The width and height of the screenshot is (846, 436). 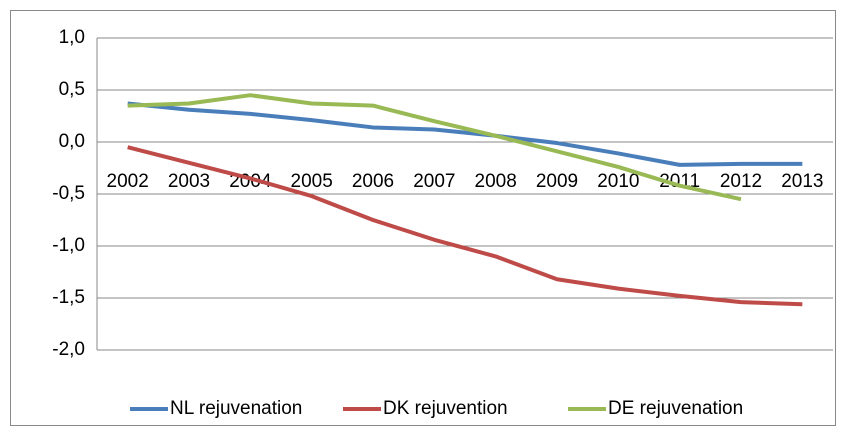 What do you see at coordinates (802, 181) in the screenshot?
I see `x-tick-label: 2013` at bounding box center [802, 181].